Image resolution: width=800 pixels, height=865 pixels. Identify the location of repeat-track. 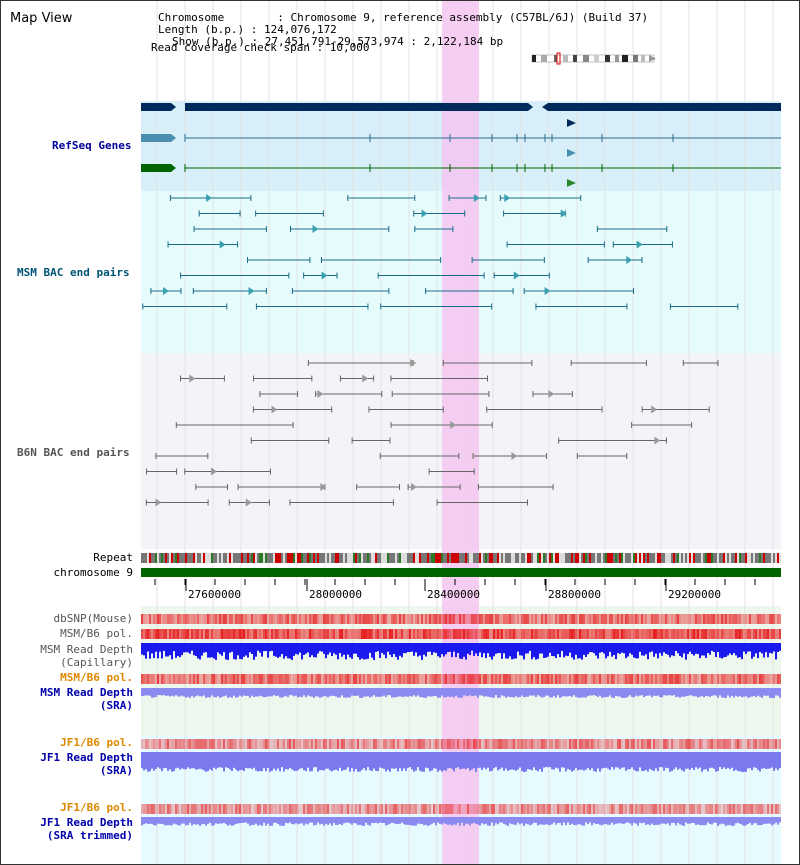
(461, 558).